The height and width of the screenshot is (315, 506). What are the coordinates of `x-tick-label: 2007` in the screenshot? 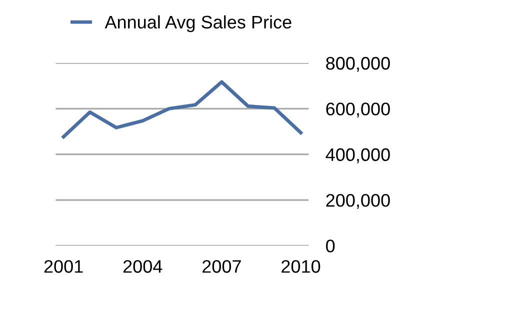 It's located at (221, 266).